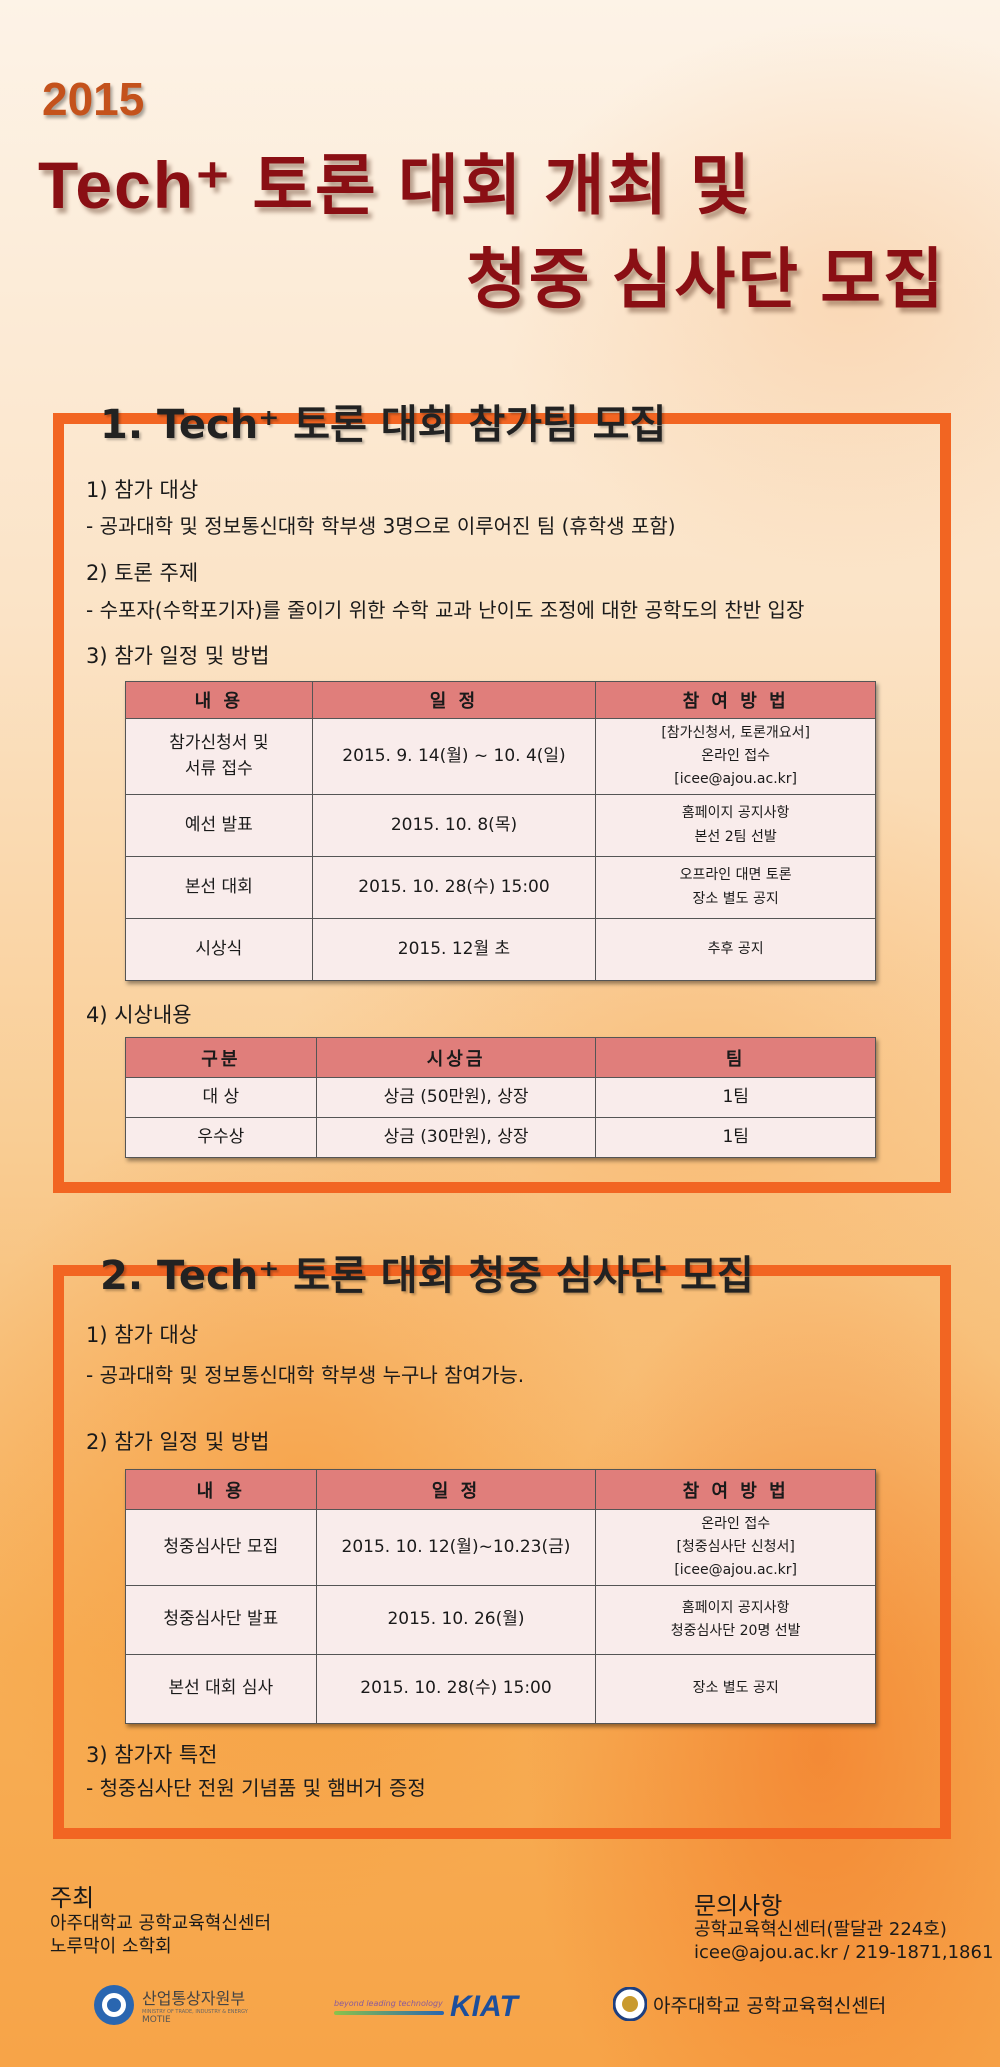 The image size is (1000, 2067). Describe the element at coordinates (178, 656) in the screenshot. I see `s1-schedule-label: 3) 참가 일정 및 방법` at that location.